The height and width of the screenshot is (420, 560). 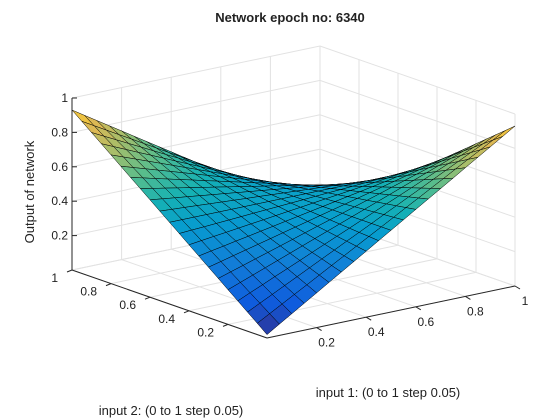 What do you see at coordinates (59, 236) in the screenshot?
I see `z-tick-label-0: 0.2` at bounding box center [59, 236].